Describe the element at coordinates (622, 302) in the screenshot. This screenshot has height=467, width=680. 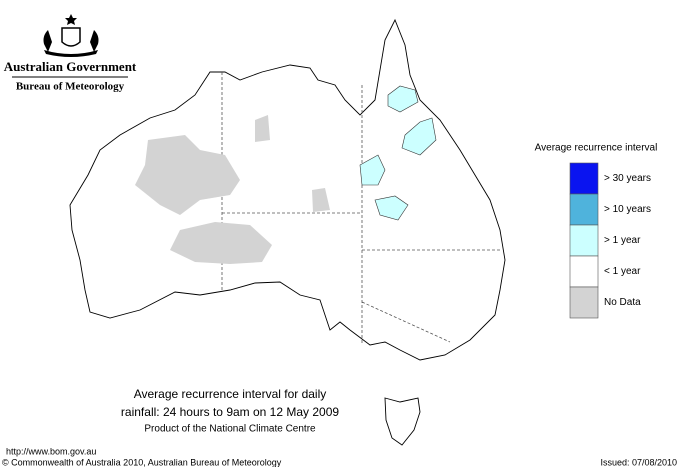
I see `legend-label: No Data` at that location.